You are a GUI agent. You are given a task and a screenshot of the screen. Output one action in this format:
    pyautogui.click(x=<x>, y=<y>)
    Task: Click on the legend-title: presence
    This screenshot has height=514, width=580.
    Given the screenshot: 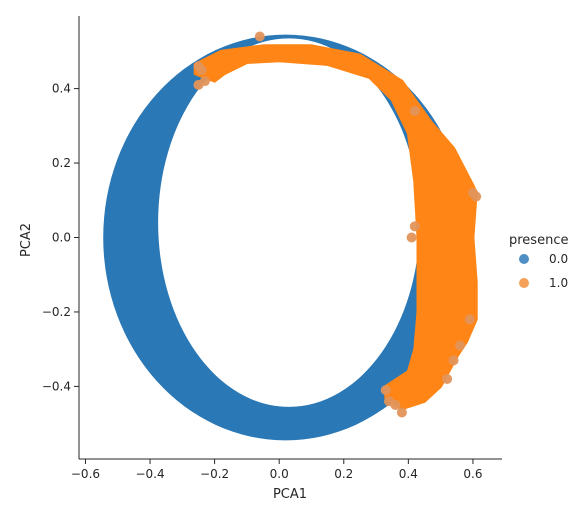 What is the action you would take?
    pyautogui.click(x=538, y=240)
    